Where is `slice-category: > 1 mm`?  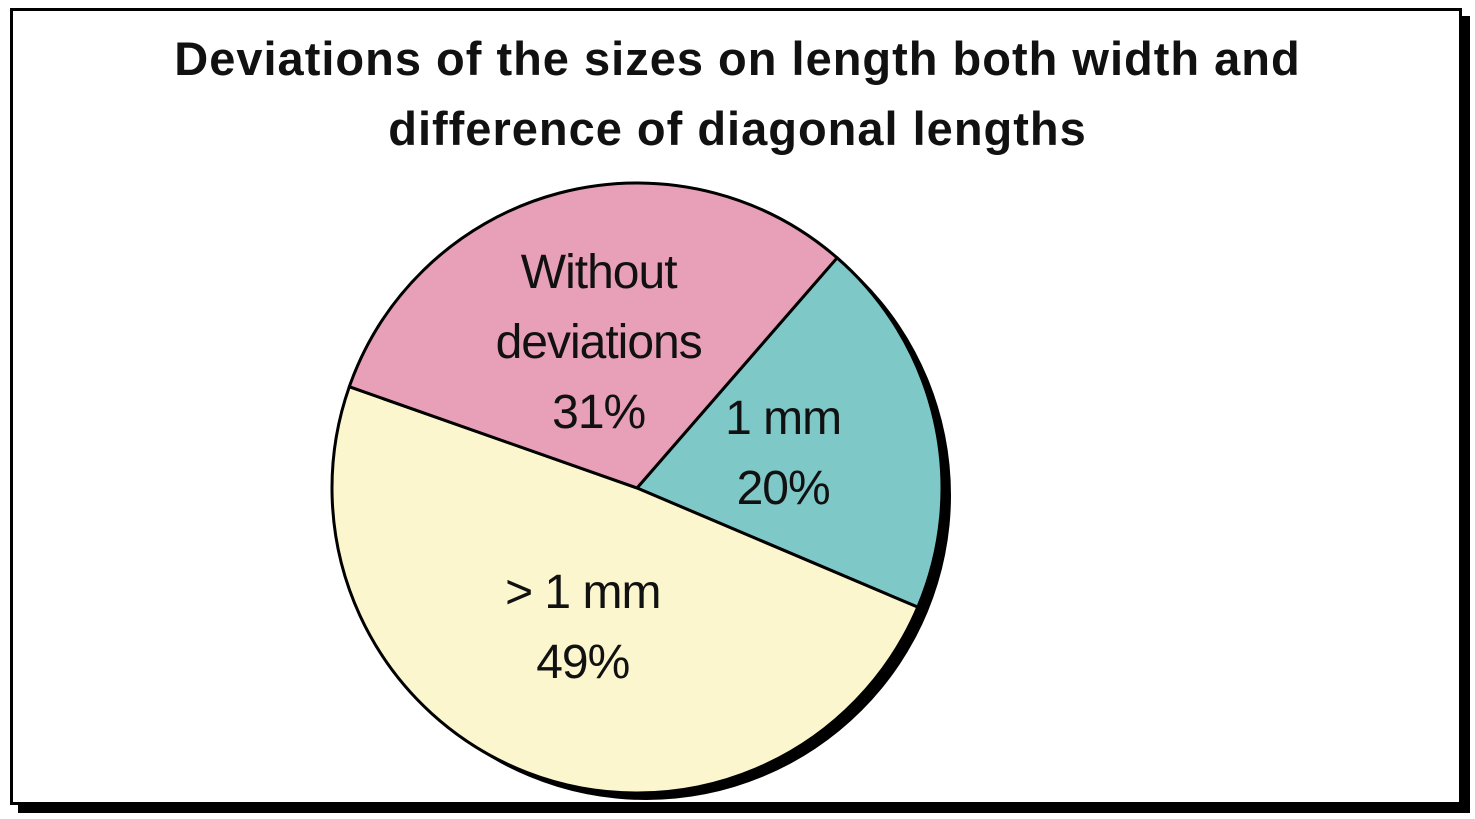 slice-category: > 1 mm is located at coordinates (583, 592).